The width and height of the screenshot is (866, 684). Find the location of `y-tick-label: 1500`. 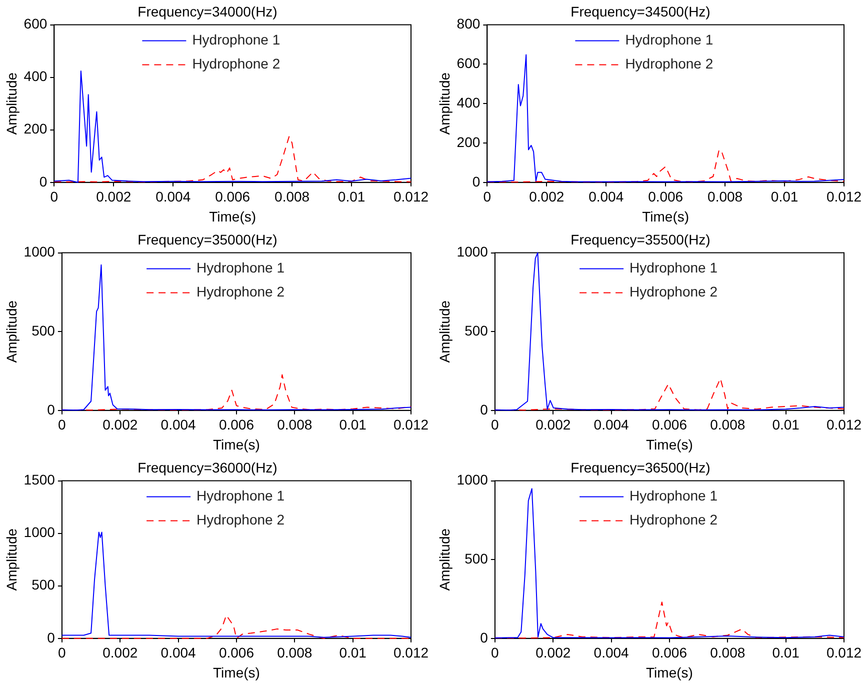

y-tick-label: 1500 is located at coordinates (40, 480).